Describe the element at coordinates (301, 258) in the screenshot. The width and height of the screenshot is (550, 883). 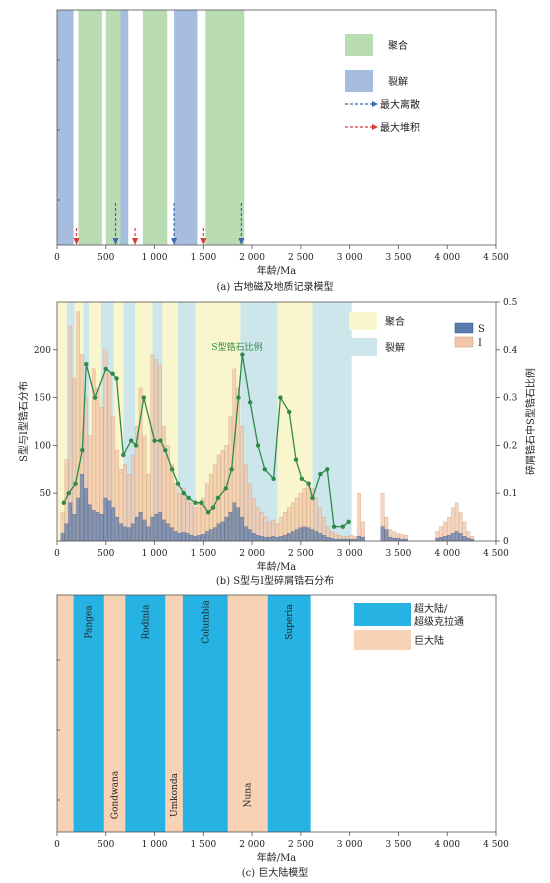
I see `a-x-tick-label: 2 500` at that location.